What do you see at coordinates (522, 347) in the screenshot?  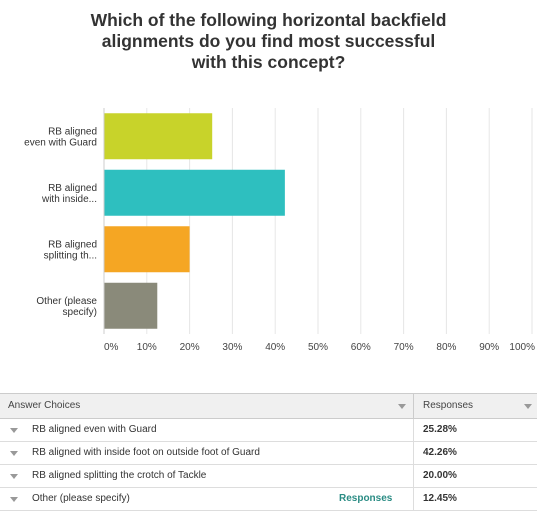 I see `x-tick-label: 100%` at bounding box center [522, 347].